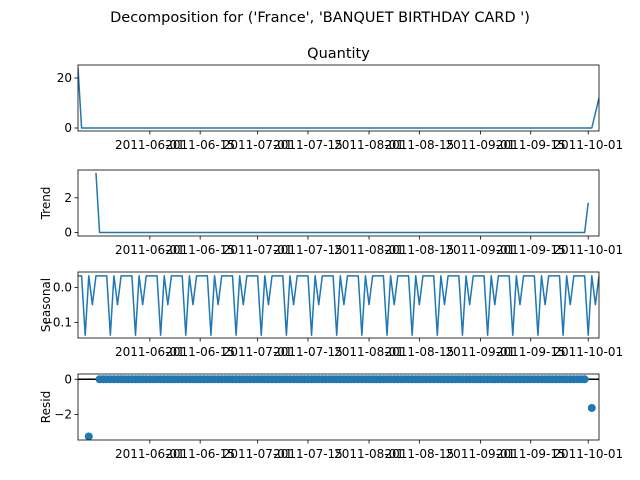 Image resolution: width=640 pixels, height=480 pixels. I want to click on y-tick-label: −2, so click(63, 414).